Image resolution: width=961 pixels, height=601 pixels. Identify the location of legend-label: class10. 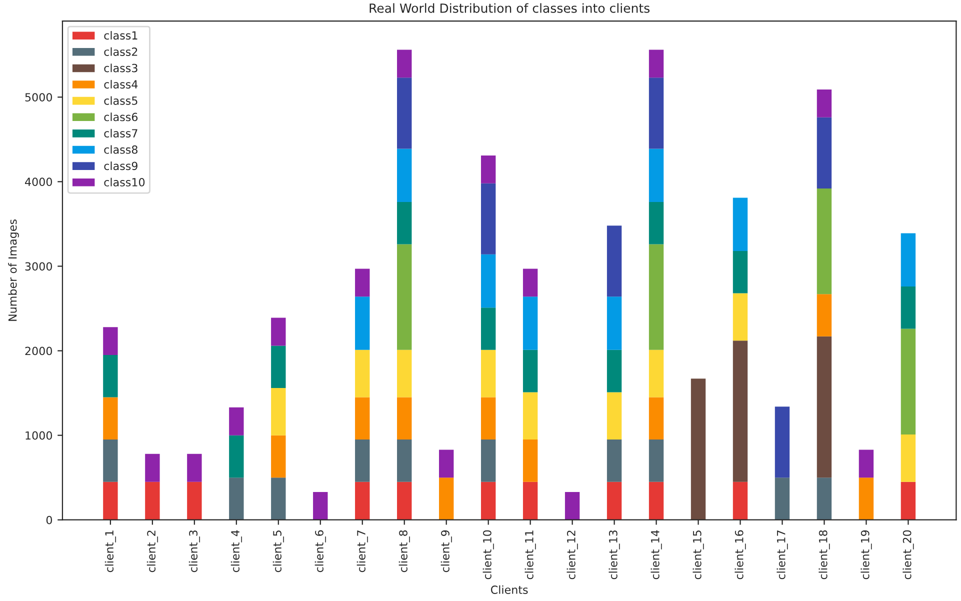
(124, 182).